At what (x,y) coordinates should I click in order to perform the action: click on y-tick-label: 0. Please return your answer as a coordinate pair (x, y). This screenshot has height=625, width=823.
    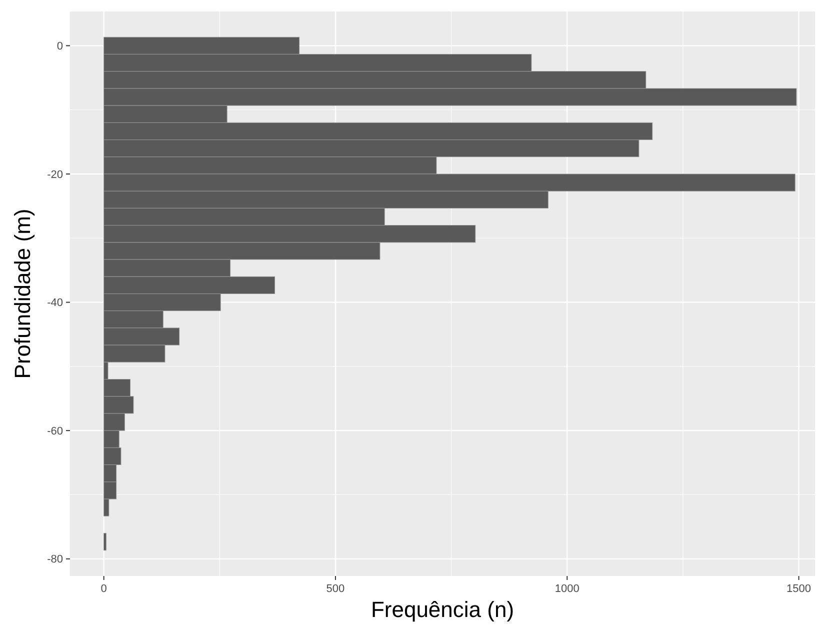
    Looking at the image, I should click on (59, 46).